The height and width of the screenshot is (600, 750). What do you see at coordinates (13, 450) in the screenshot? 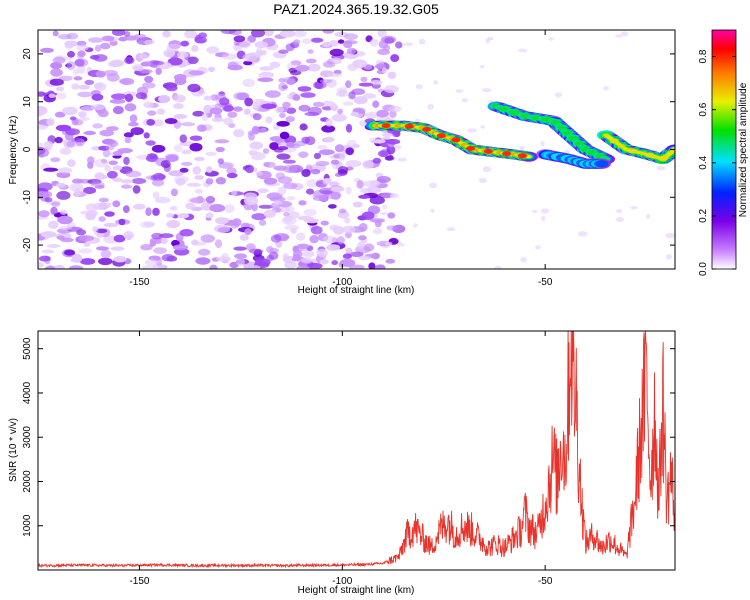
I see `snr-ylabel: SNR (10 * v/v)` at bounding box center [13, 450].